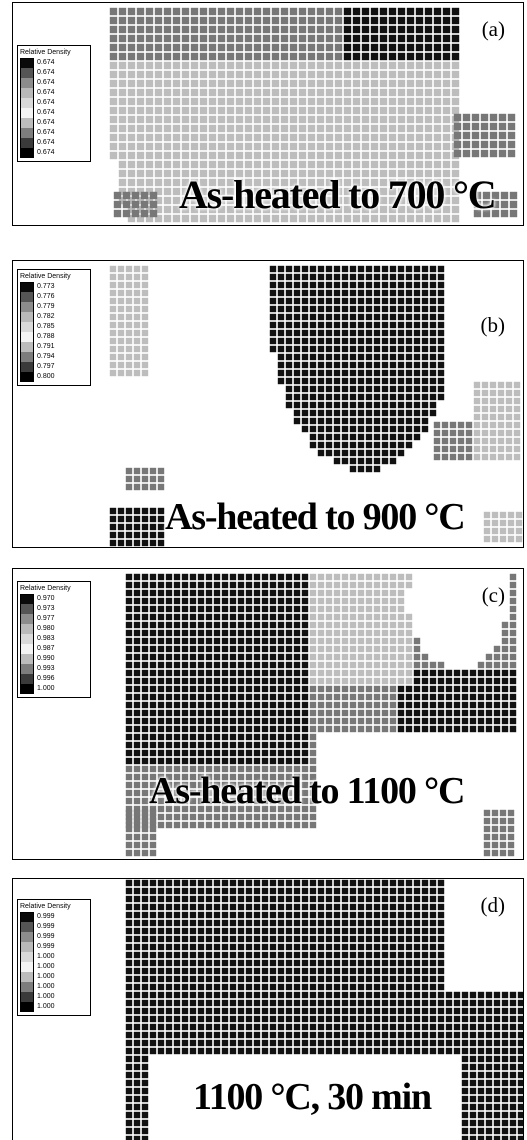 This screenshot has width=527, height=1140. What do you see at coordinates (315, 517) in the screenshot?
I see `caption-panel-b: As-heated to 900 °C` at bounding box center [315, 517].